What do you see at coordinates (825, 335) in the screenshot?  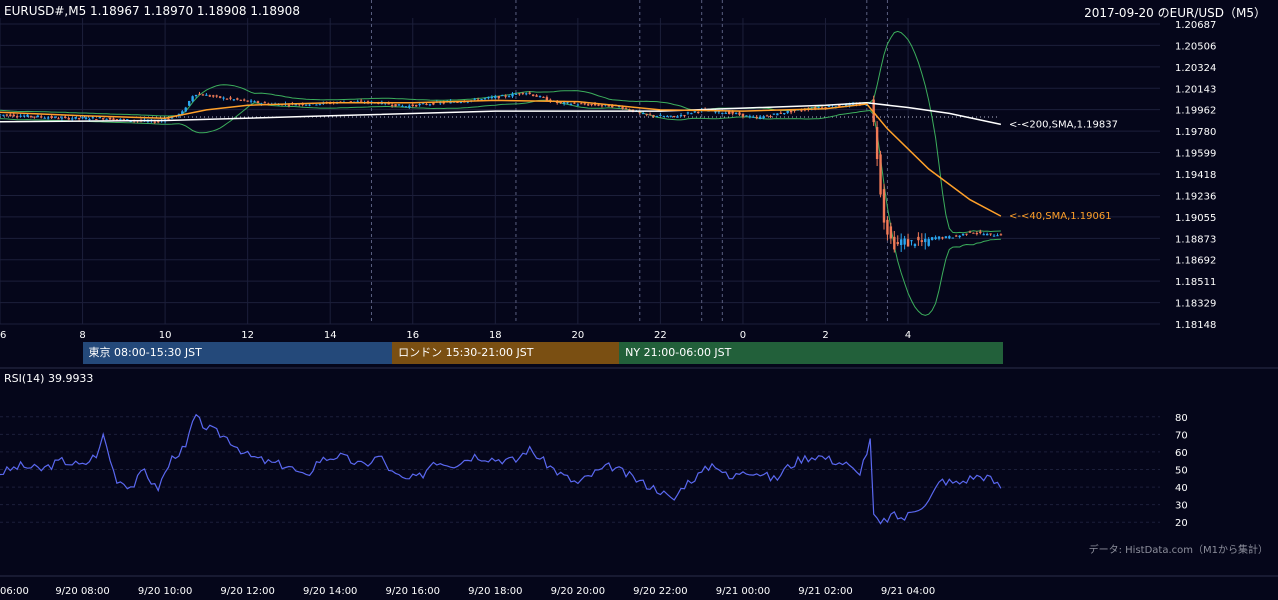 I see `price-x-tick: 2` at bounding box center [825, 335].